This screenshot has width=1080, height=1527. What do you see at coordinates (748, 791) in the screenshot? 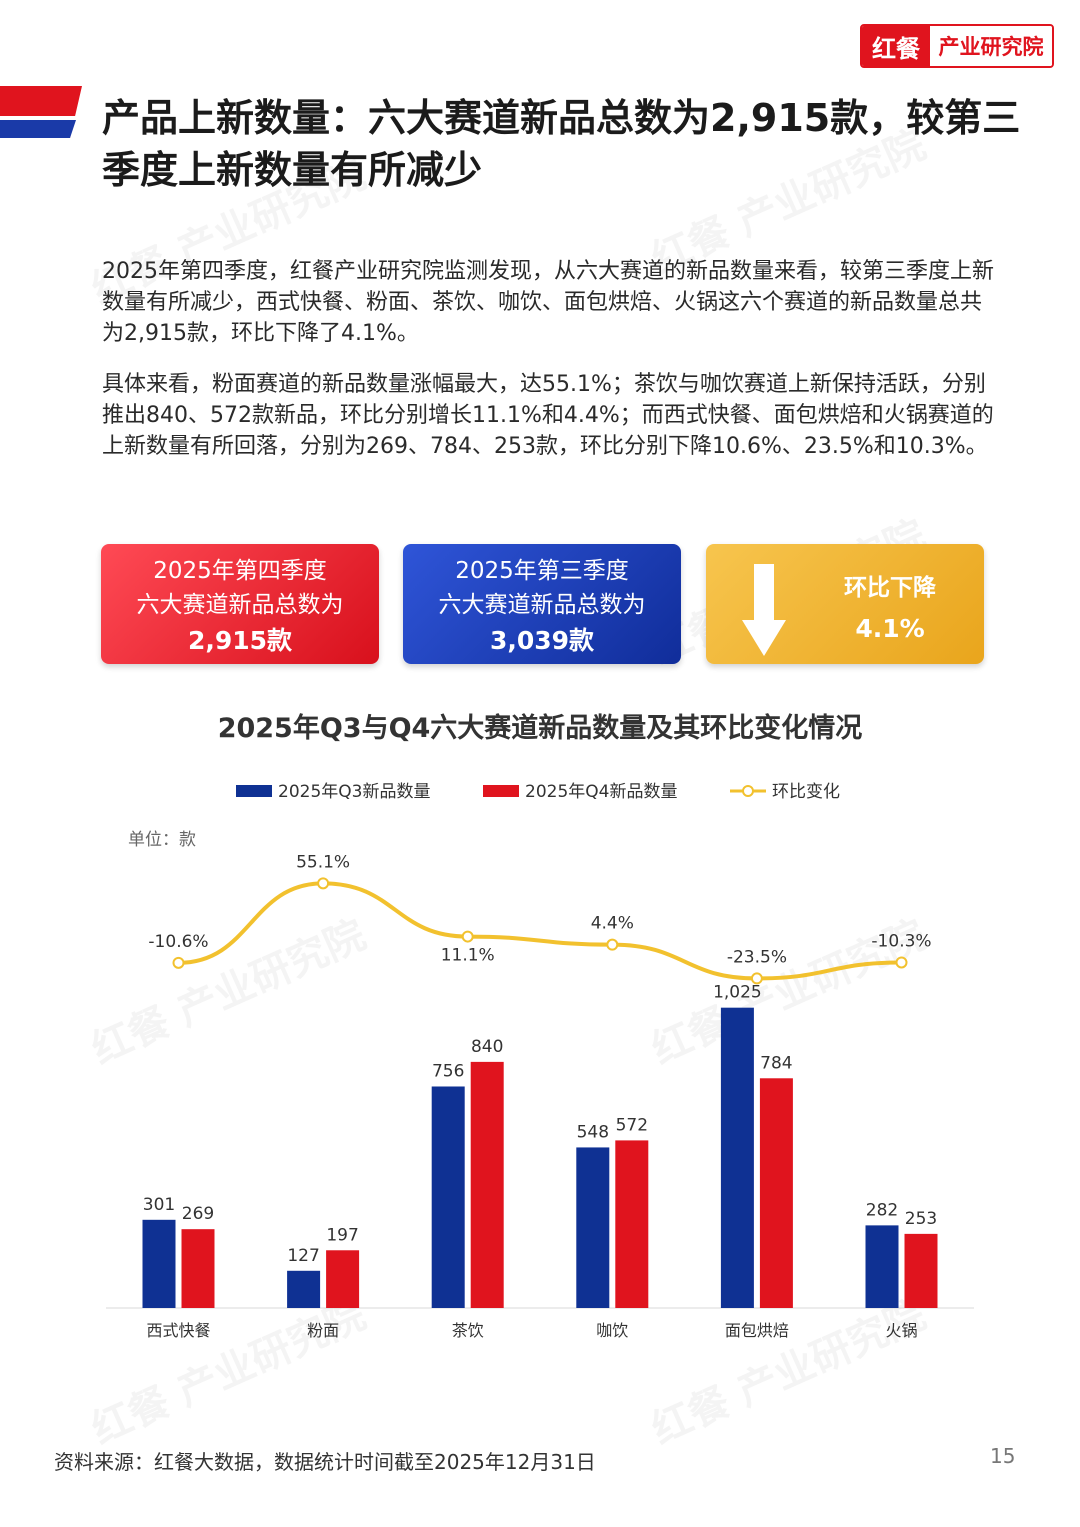
I see `legend-line-marker` at bounding box center [748, 791].